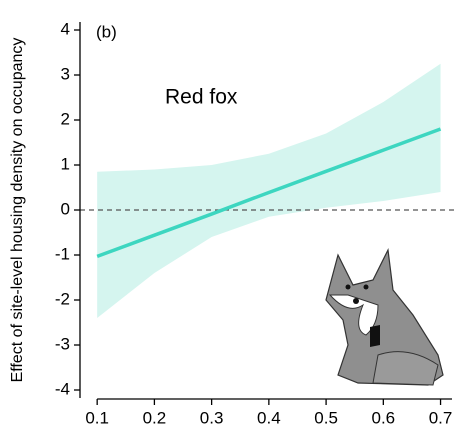  I want to click on y-tick-label: 1, so click(65, 163).